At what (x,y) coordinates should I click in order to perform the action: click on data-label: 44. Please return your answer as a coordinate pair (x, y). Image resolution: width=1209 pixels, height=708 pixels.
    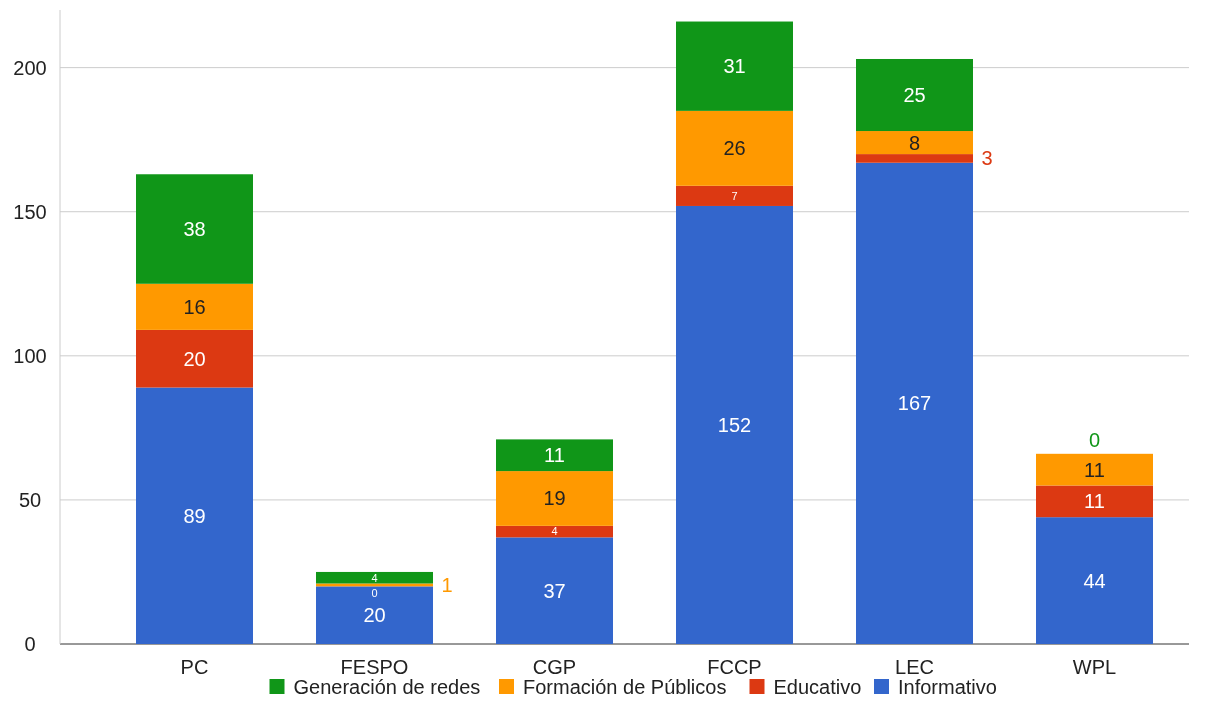
    Looking at the image, I should click on (1094, 580).